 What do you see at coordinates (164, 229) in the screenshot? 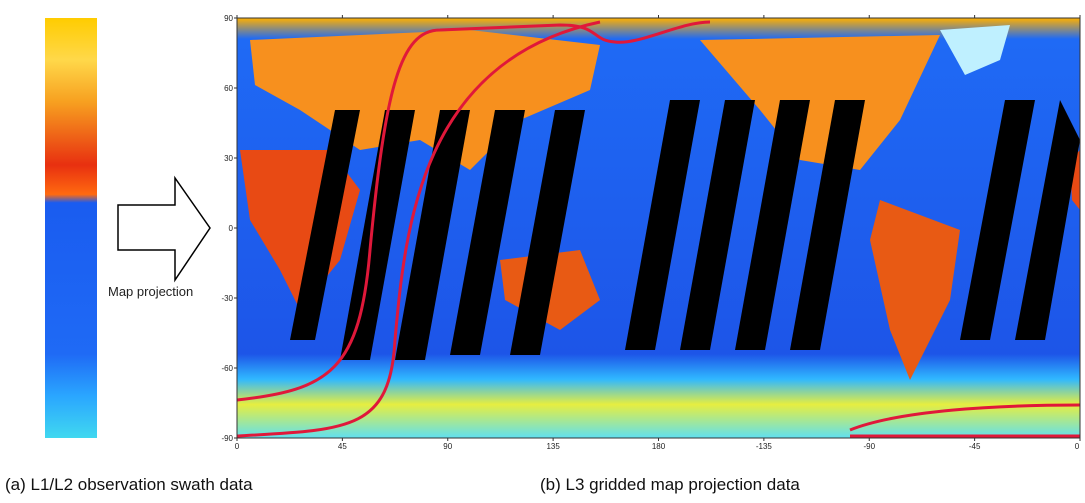
I see `arrow` at bounding box center [164, 229].